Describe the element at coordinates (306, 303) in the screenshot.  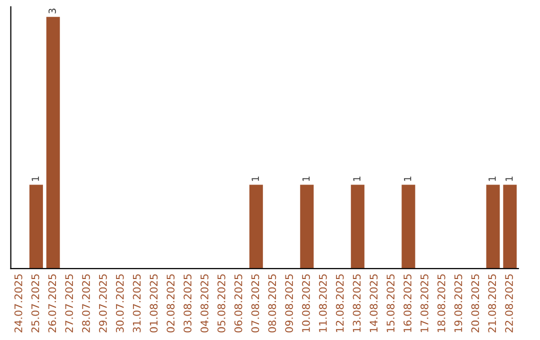
I see `x-tick-label: 10.08.2025` at that location.